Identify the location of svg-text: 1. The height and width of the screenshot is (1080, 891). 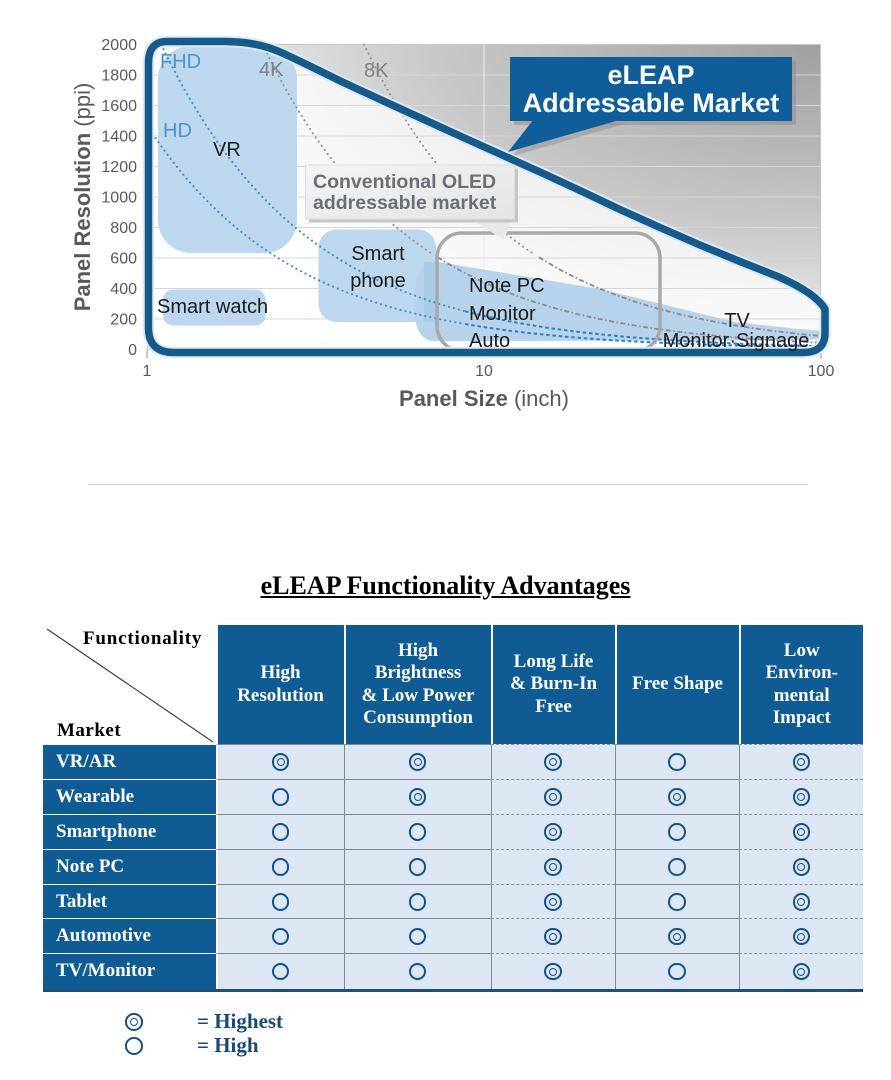
(147, 371).